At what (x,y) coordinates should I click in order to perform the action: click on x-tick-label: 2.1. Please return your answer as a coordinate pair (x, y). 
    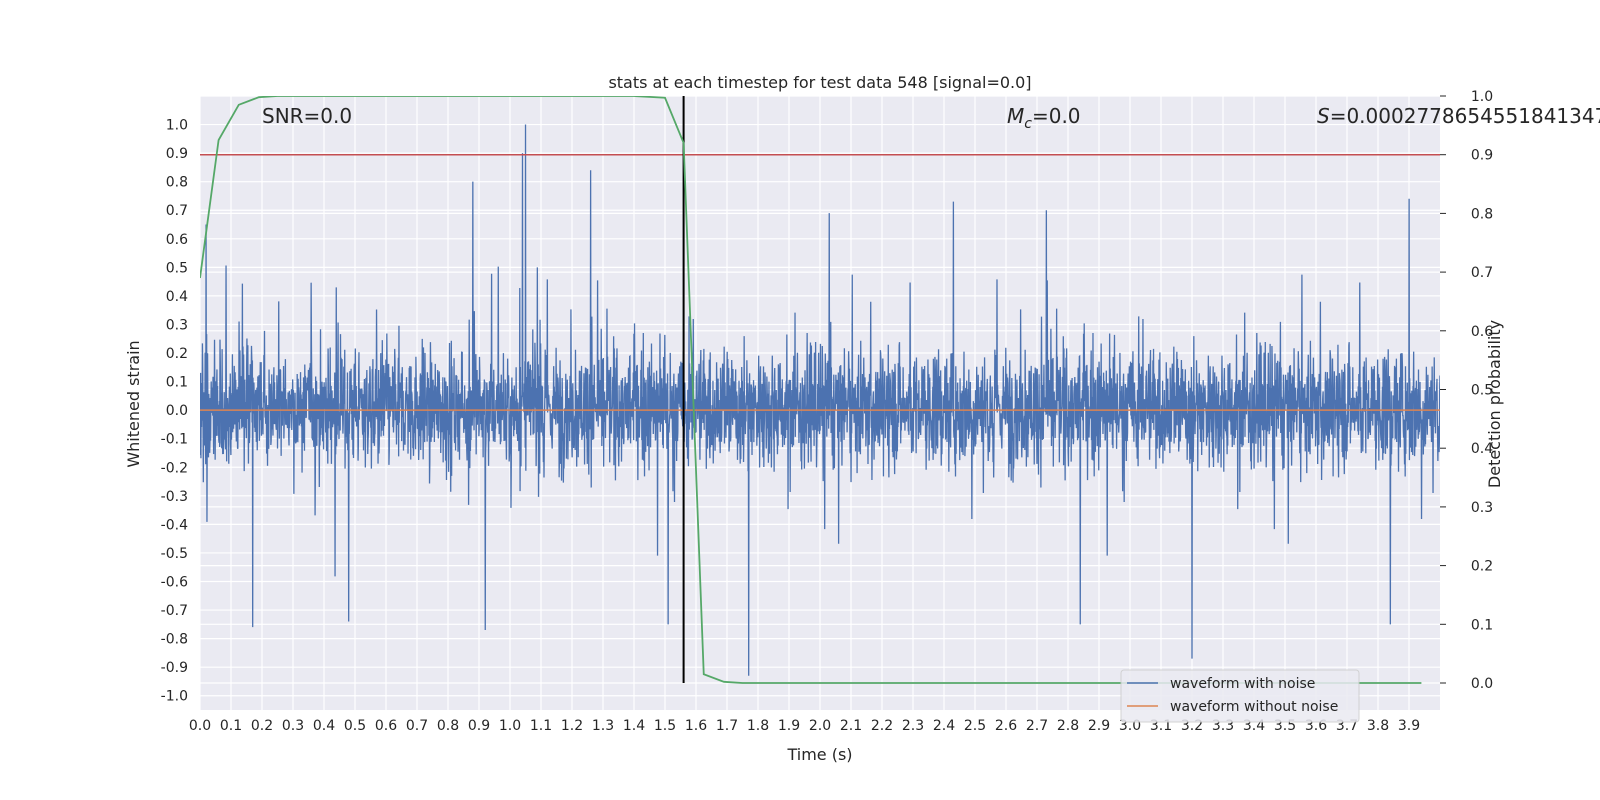
    Looking at the image, I should click on (851, 726).